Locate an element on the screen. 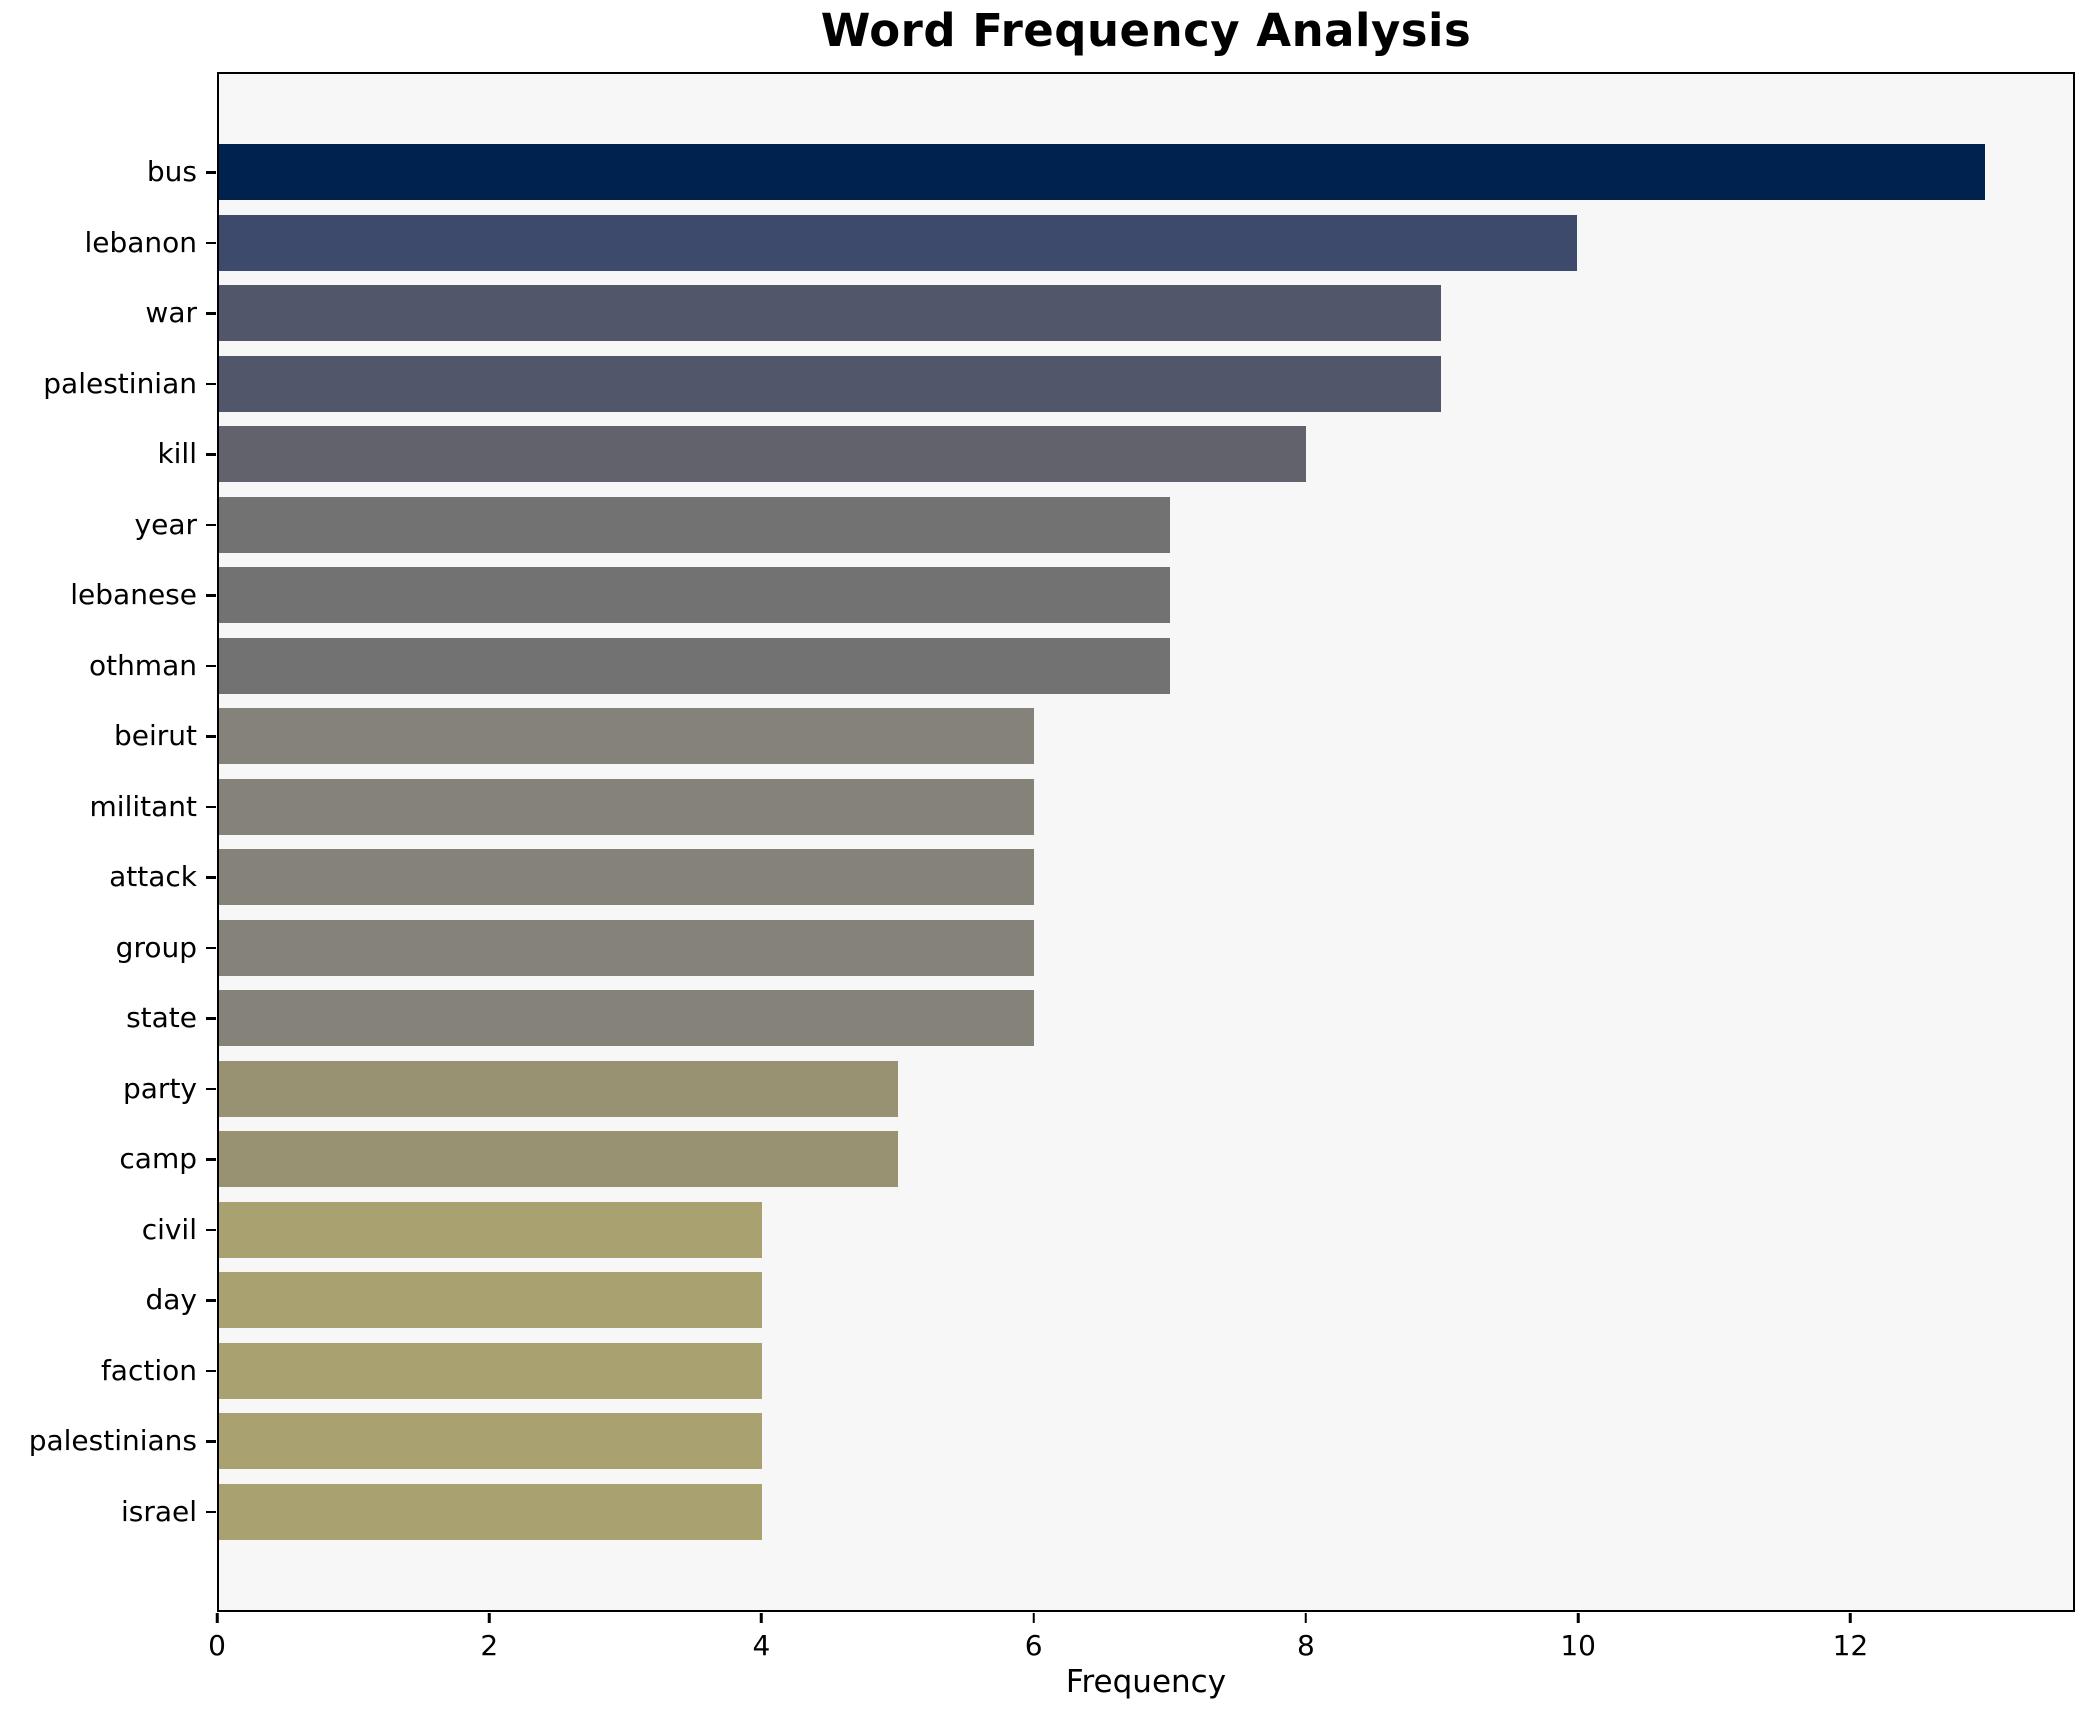  bar-party is located at coordinates (559, 1088).